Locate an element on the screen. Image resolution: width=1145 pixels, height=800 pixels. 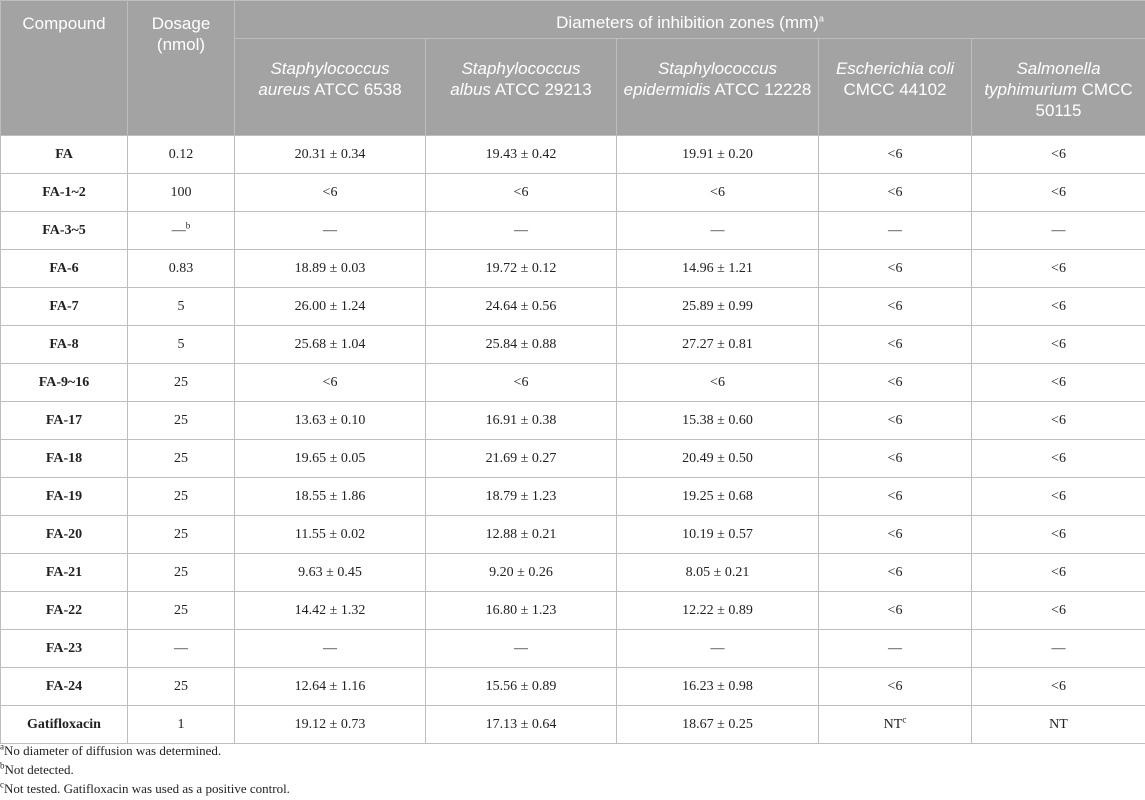
value-cell: 14.42 ± 1.32 is located at coordinates (330, 610).